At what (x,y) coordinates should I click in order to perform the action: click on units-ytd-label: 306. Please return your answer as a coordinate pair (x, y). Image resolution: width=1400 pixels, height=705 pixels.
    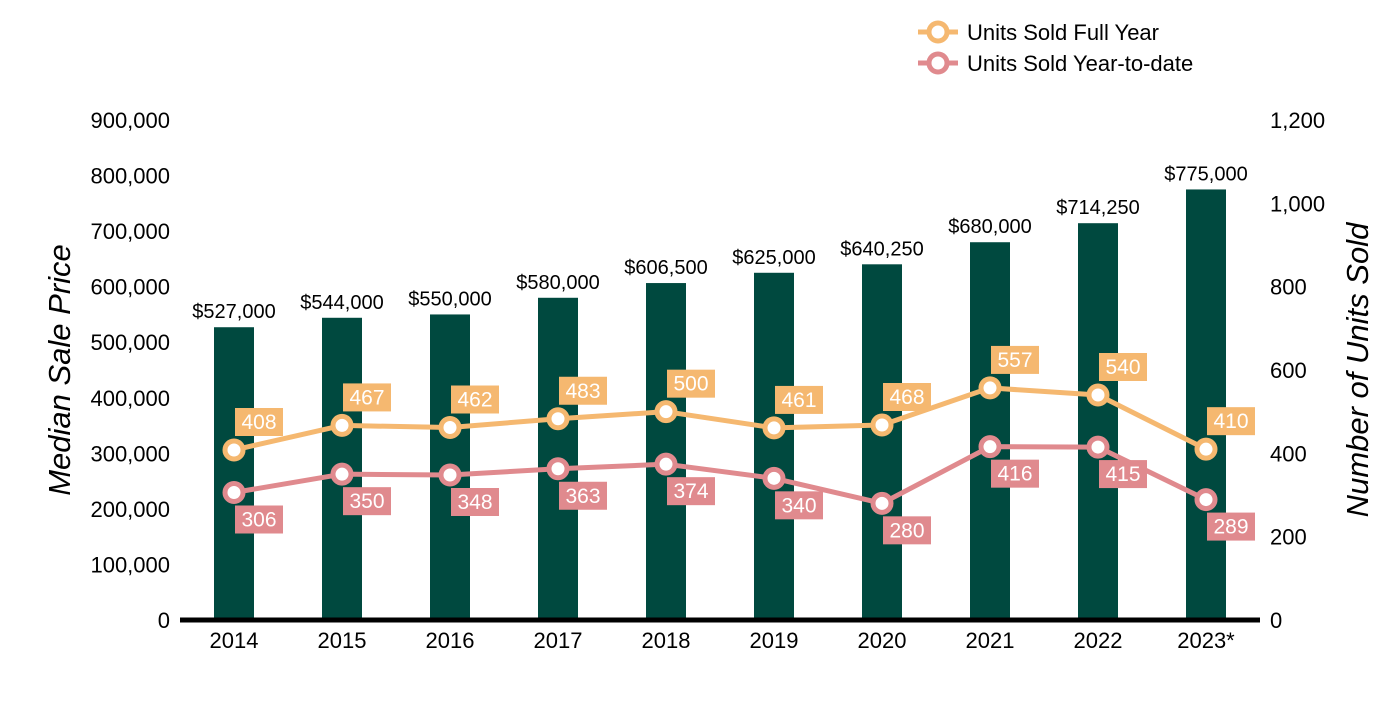
    Looking at the image, I should click on (258, 520).